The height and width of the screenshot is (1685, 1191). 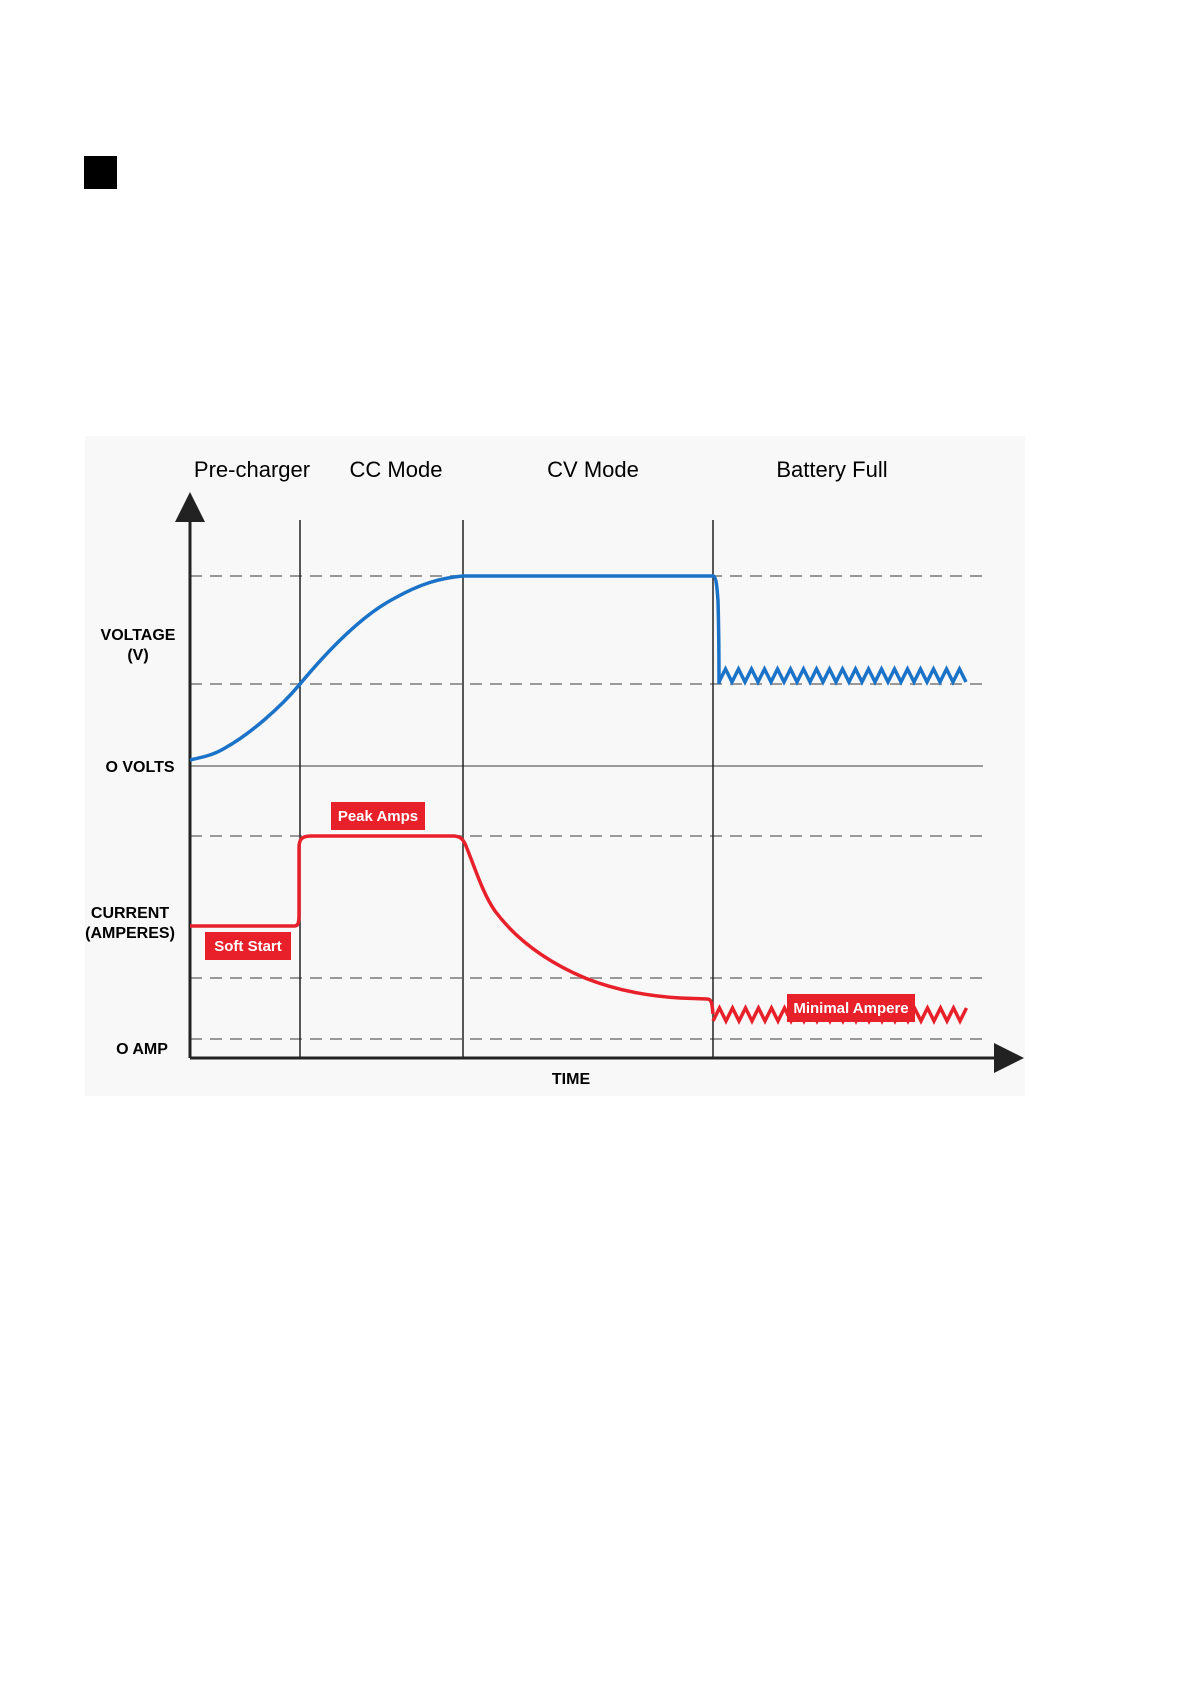 What do you see at coordinates (506, 789) in the screenshot?
I see `phase-separators` at bounding box center [506, 789].